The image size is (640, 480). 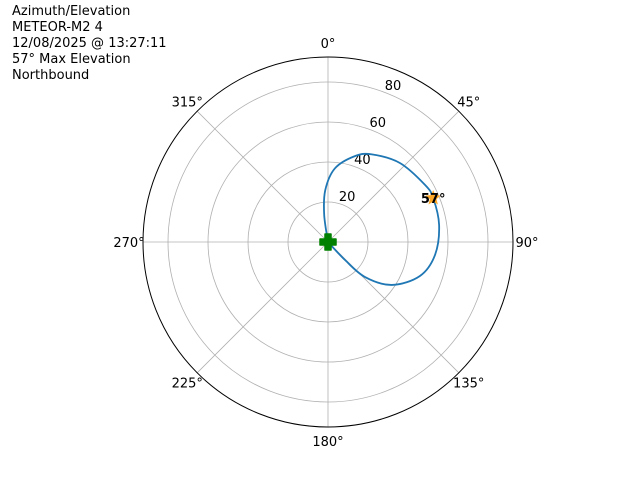 I want to click on title-line: 57° Max Elevation, so click(x=71, y=59).